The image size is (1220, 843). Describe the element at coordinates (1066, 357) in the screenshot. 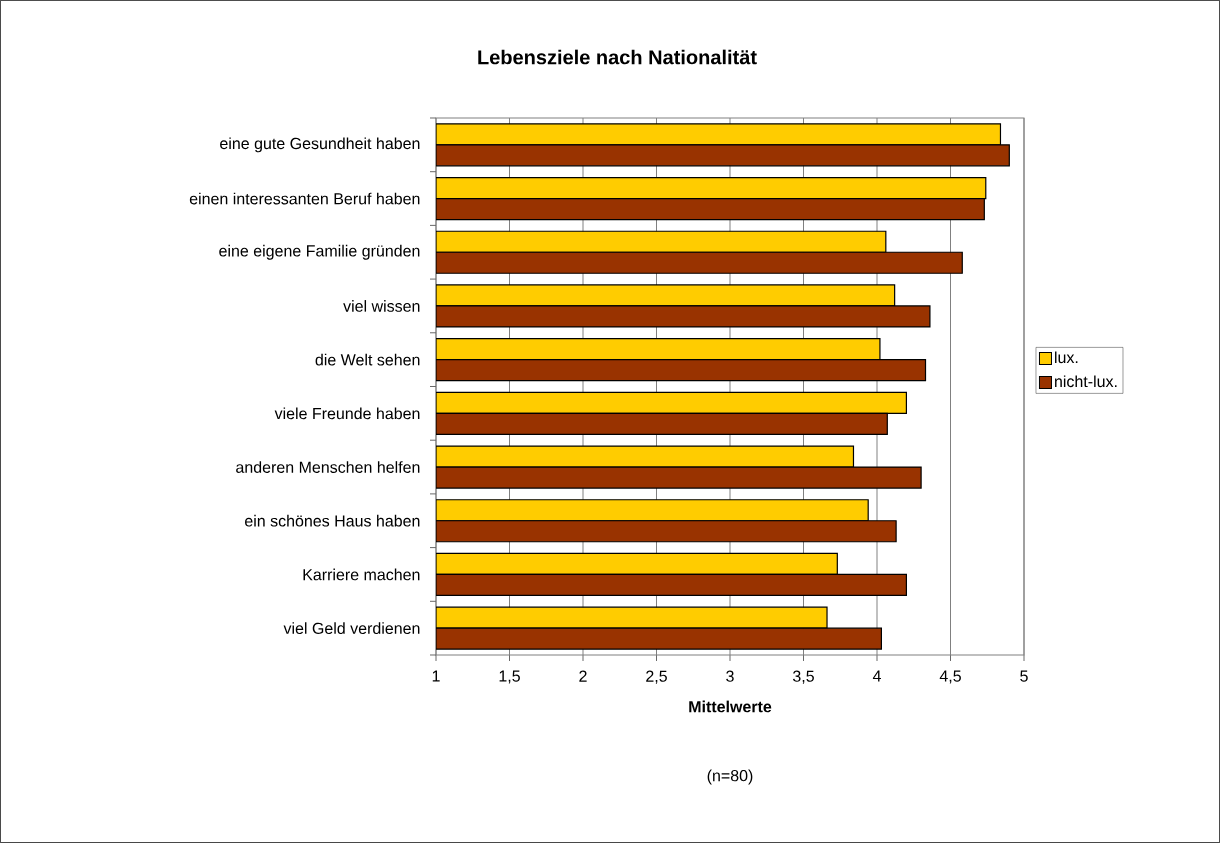

I see `legend-label: lux.` at that location.